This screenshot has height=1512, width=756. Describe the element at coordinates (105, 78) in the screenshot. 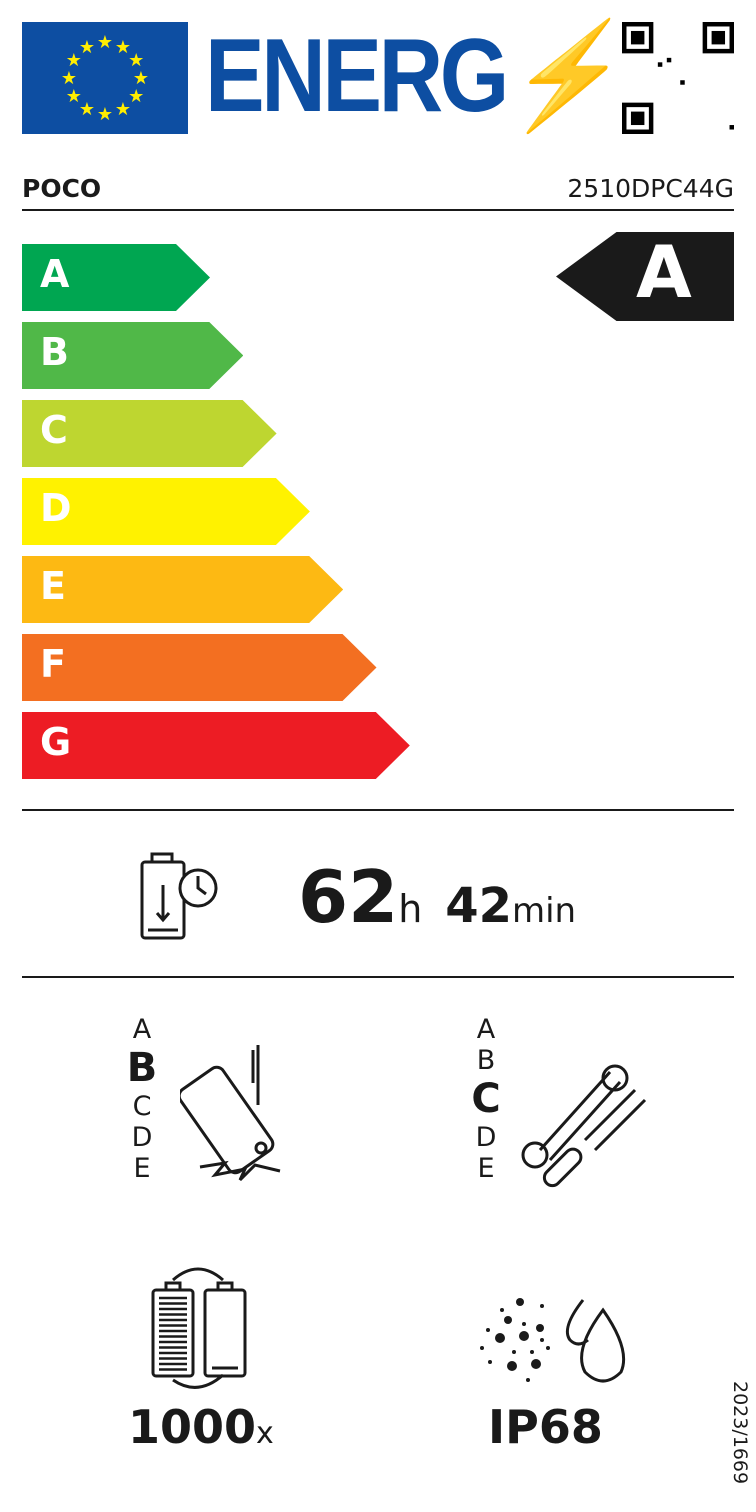

I see `eu-flag-icon: ★ ★ ★ ★ ★ ★ ★ ★ ★ ★ ★ ★` at that location.